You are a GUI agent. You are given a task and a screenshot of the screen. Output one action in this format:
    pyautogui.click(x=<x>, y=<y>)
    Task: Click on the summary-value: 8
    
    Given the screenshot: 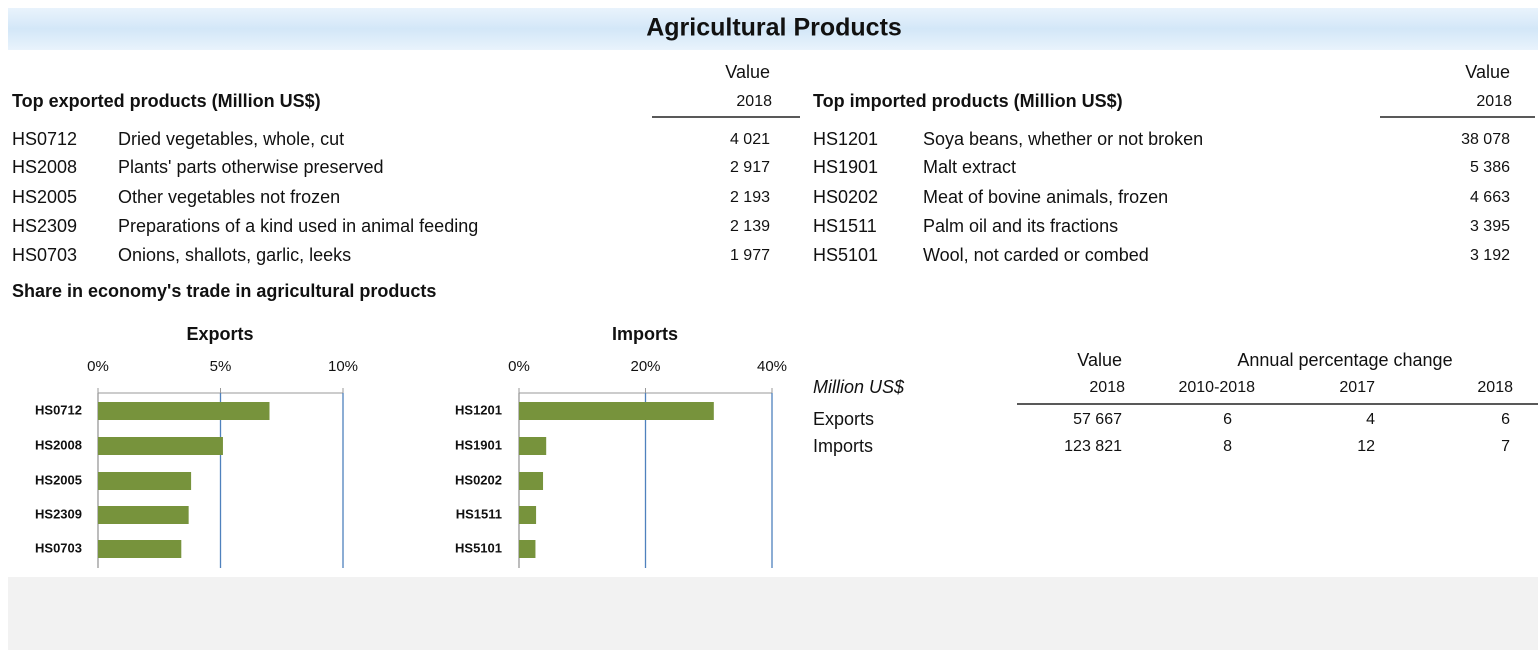 What is the action you would take?
    pyautogui.click(x=1227, y=446)
    